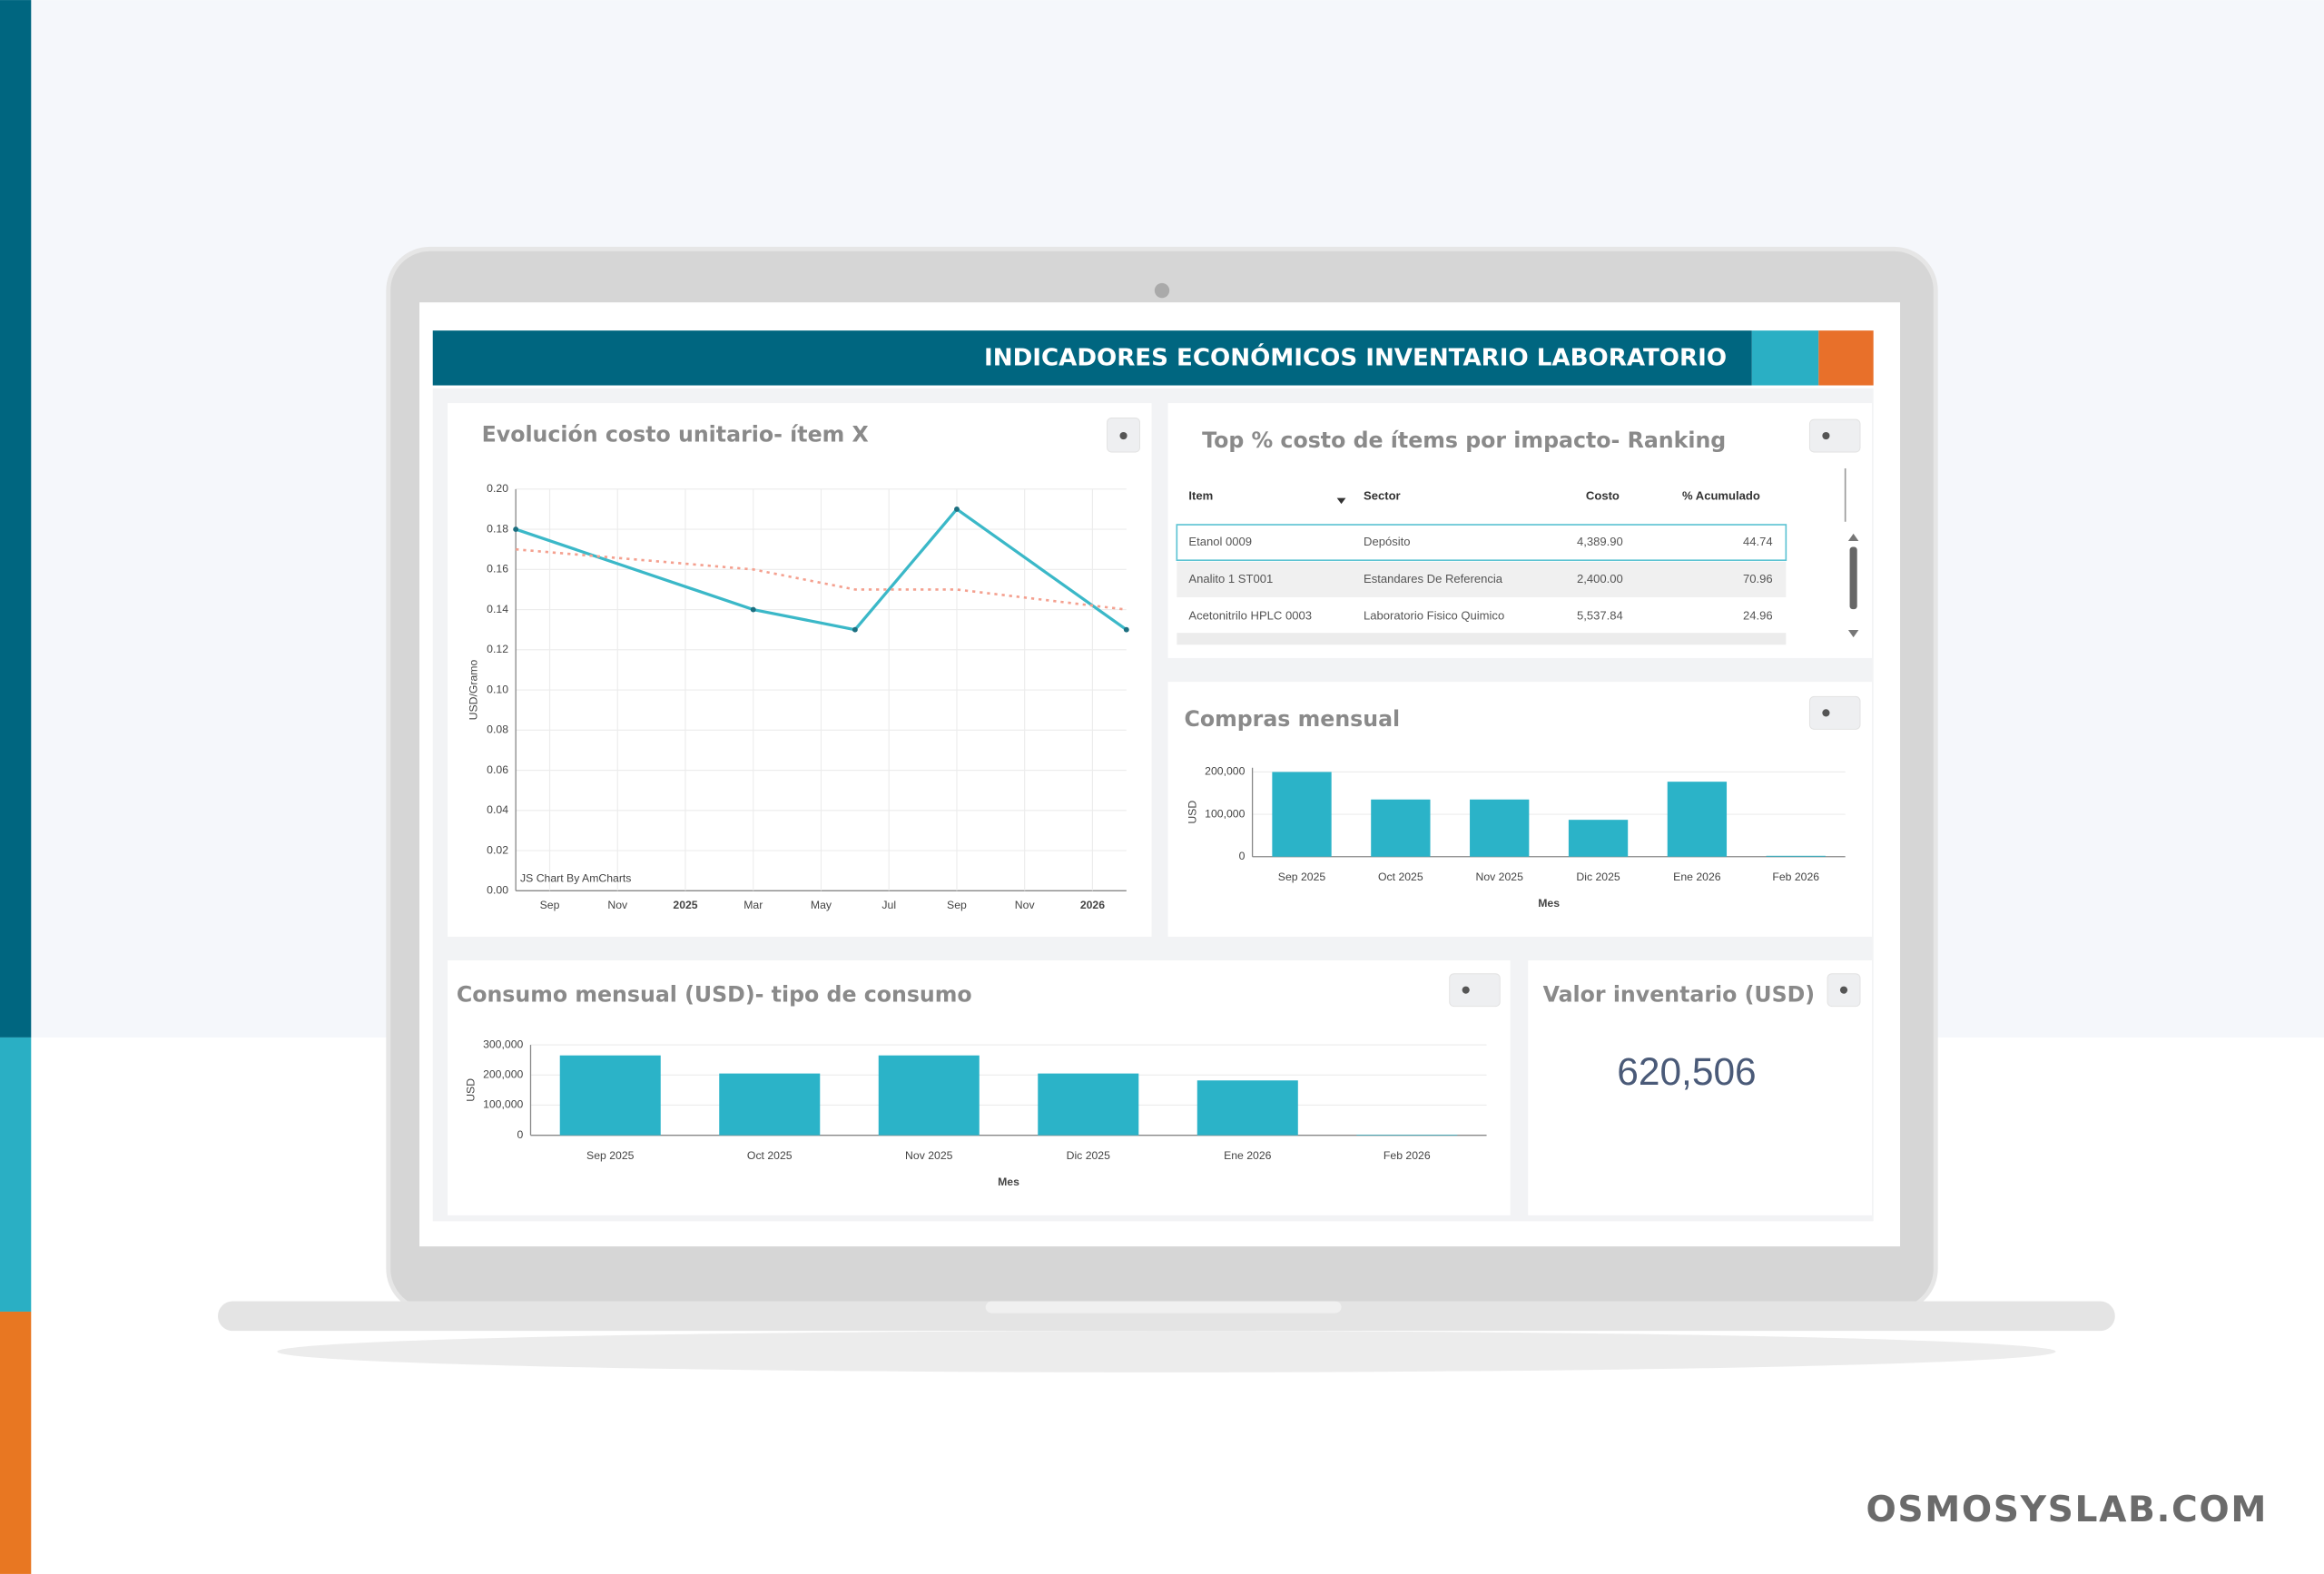 This screenshot has width=2324, height=1574. Describe the element at coordinates (888, 905) in the screenshot. I see `x-tick-label: Jul` at that location.